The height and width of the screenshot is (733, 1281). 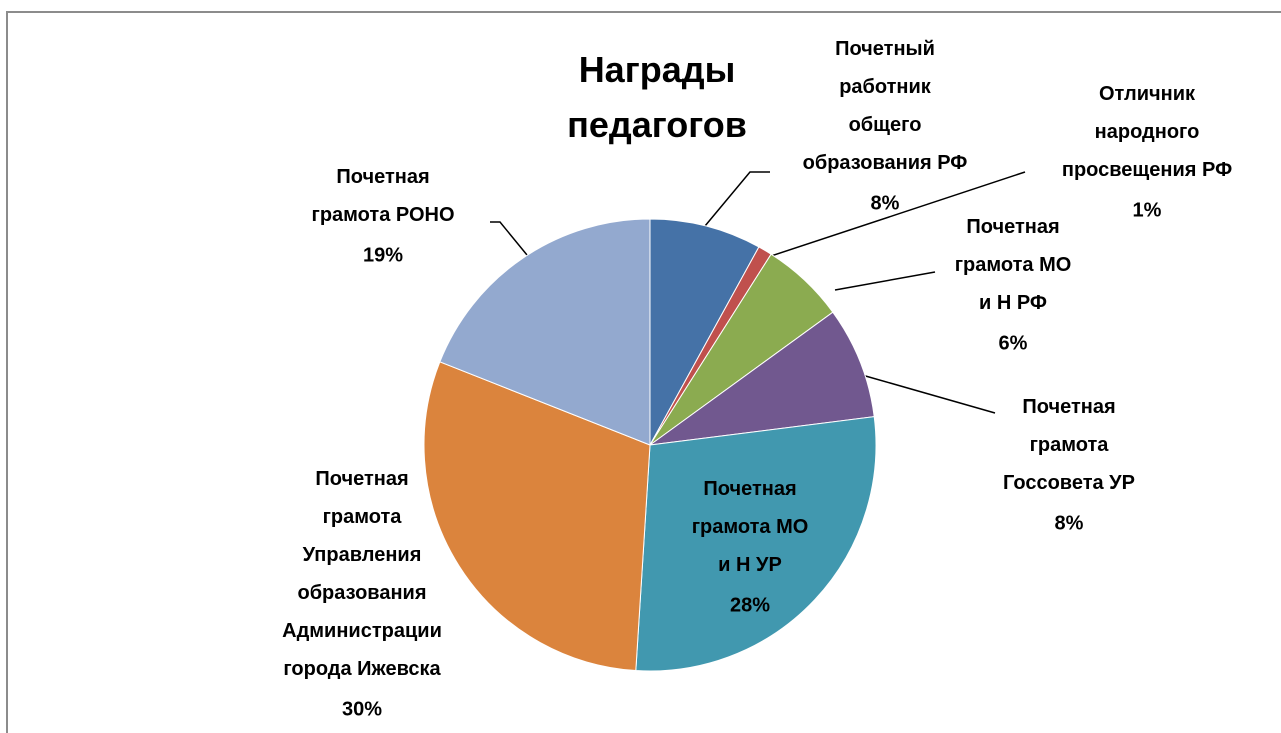 I want to click on slice-label: Почетная грамота Госсовета УР, so click(x=1069, y=445).